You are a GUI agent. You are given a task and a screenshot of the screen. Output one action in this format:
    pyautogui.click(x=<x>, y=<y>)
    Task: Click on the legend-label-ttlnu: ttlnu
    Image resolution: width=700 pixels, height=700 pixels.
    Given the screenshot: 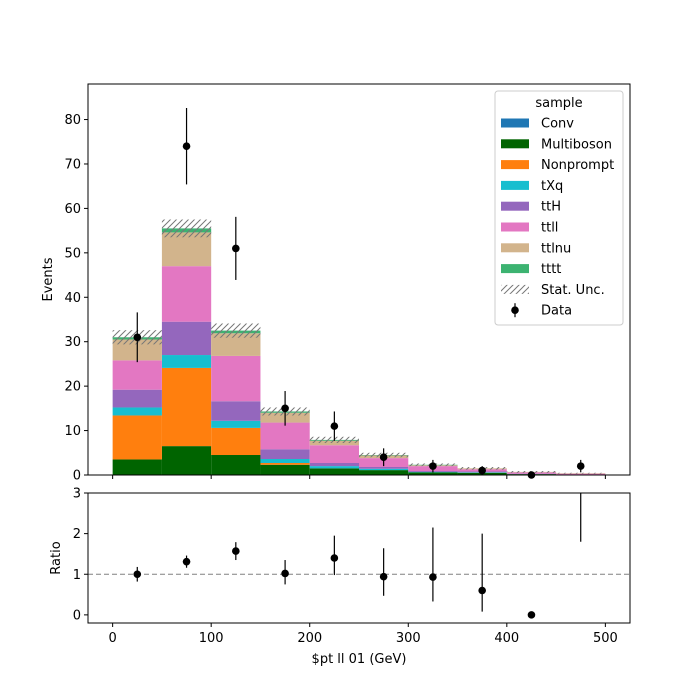 What is the action you would take?
    pyautogui.click(x=556, y=248)
    